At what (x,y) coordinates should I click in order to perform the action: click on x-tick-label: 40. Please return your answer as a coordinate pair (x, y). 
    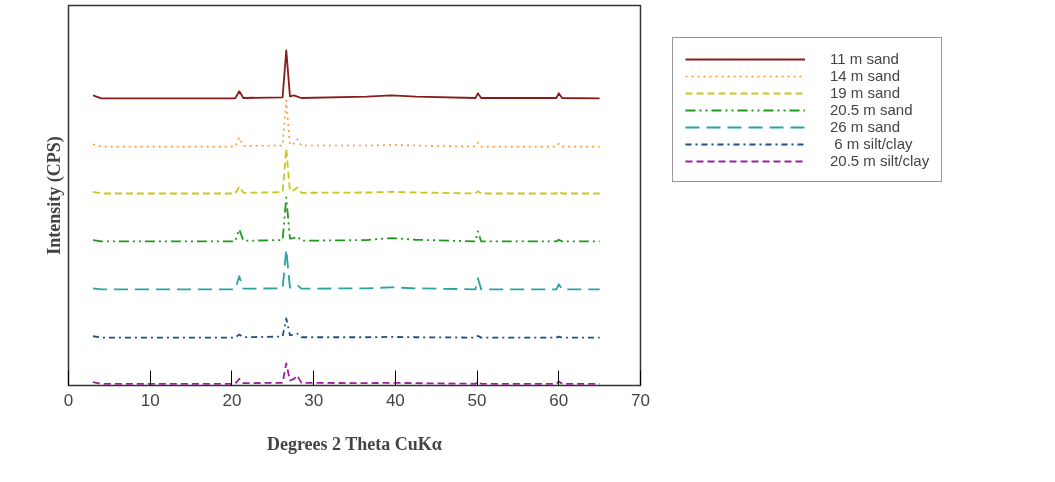
    Looking at the image, I should click on (395, 400).